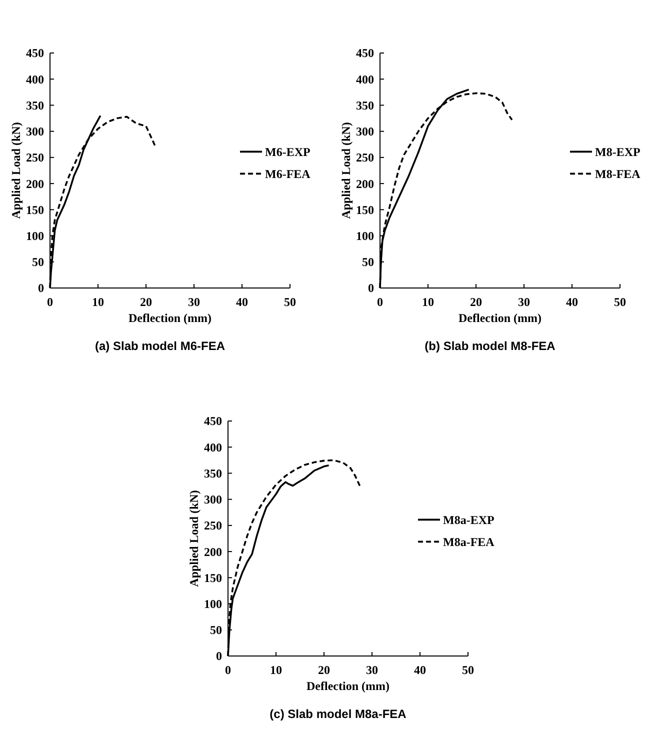  What do you see at coordinates (468, 519) in the screenshot?
I see `legend-label: M8a-EXP` at bounding box center [468, 519].